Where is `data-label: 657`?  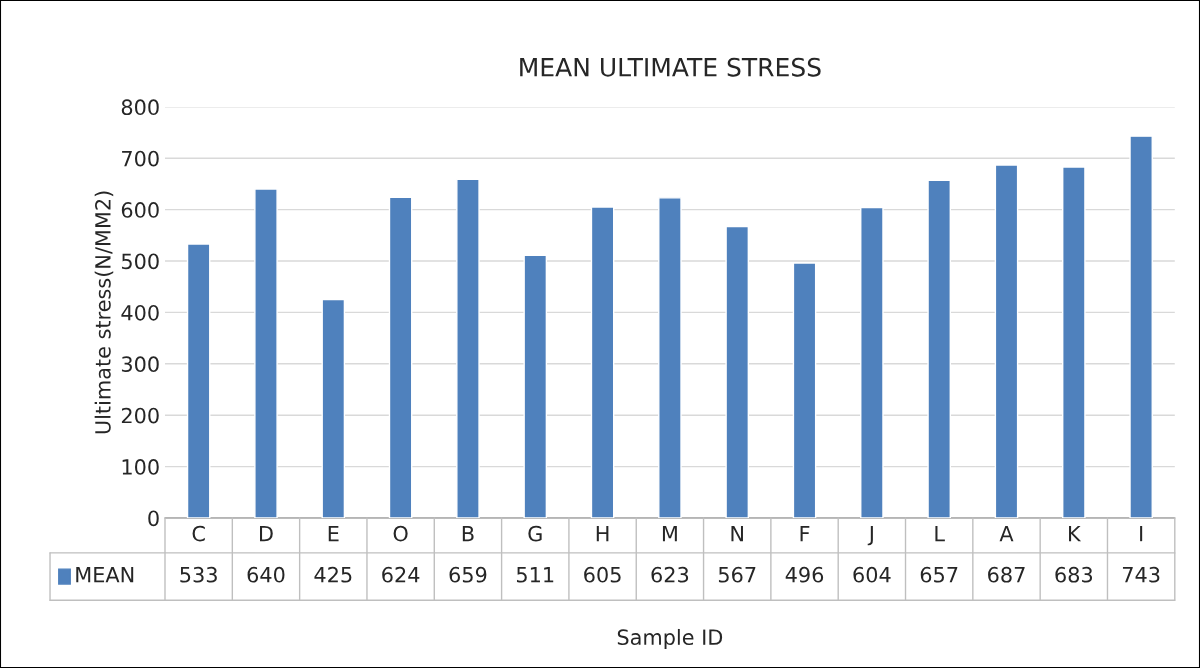
data-label: 657 is located at coordinates (939, 574).